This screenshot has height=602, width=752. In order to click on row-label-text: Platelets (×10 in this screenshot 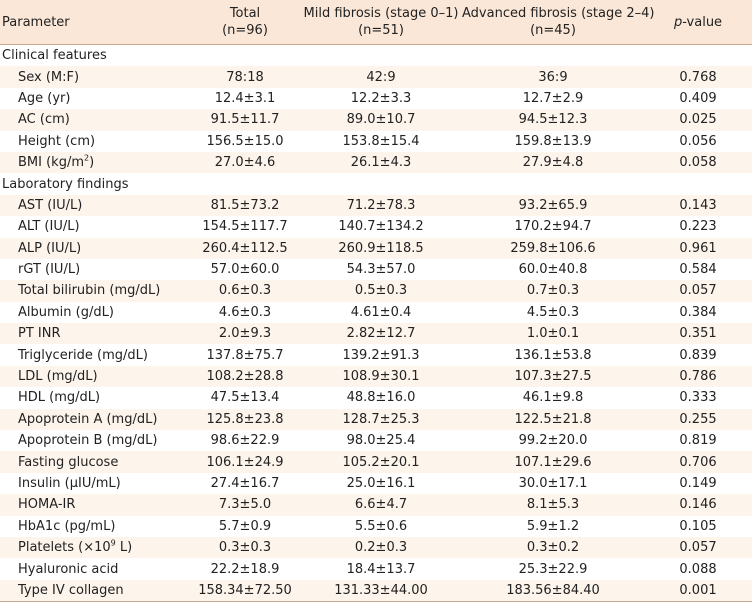, I will do `click(64, 548)`.